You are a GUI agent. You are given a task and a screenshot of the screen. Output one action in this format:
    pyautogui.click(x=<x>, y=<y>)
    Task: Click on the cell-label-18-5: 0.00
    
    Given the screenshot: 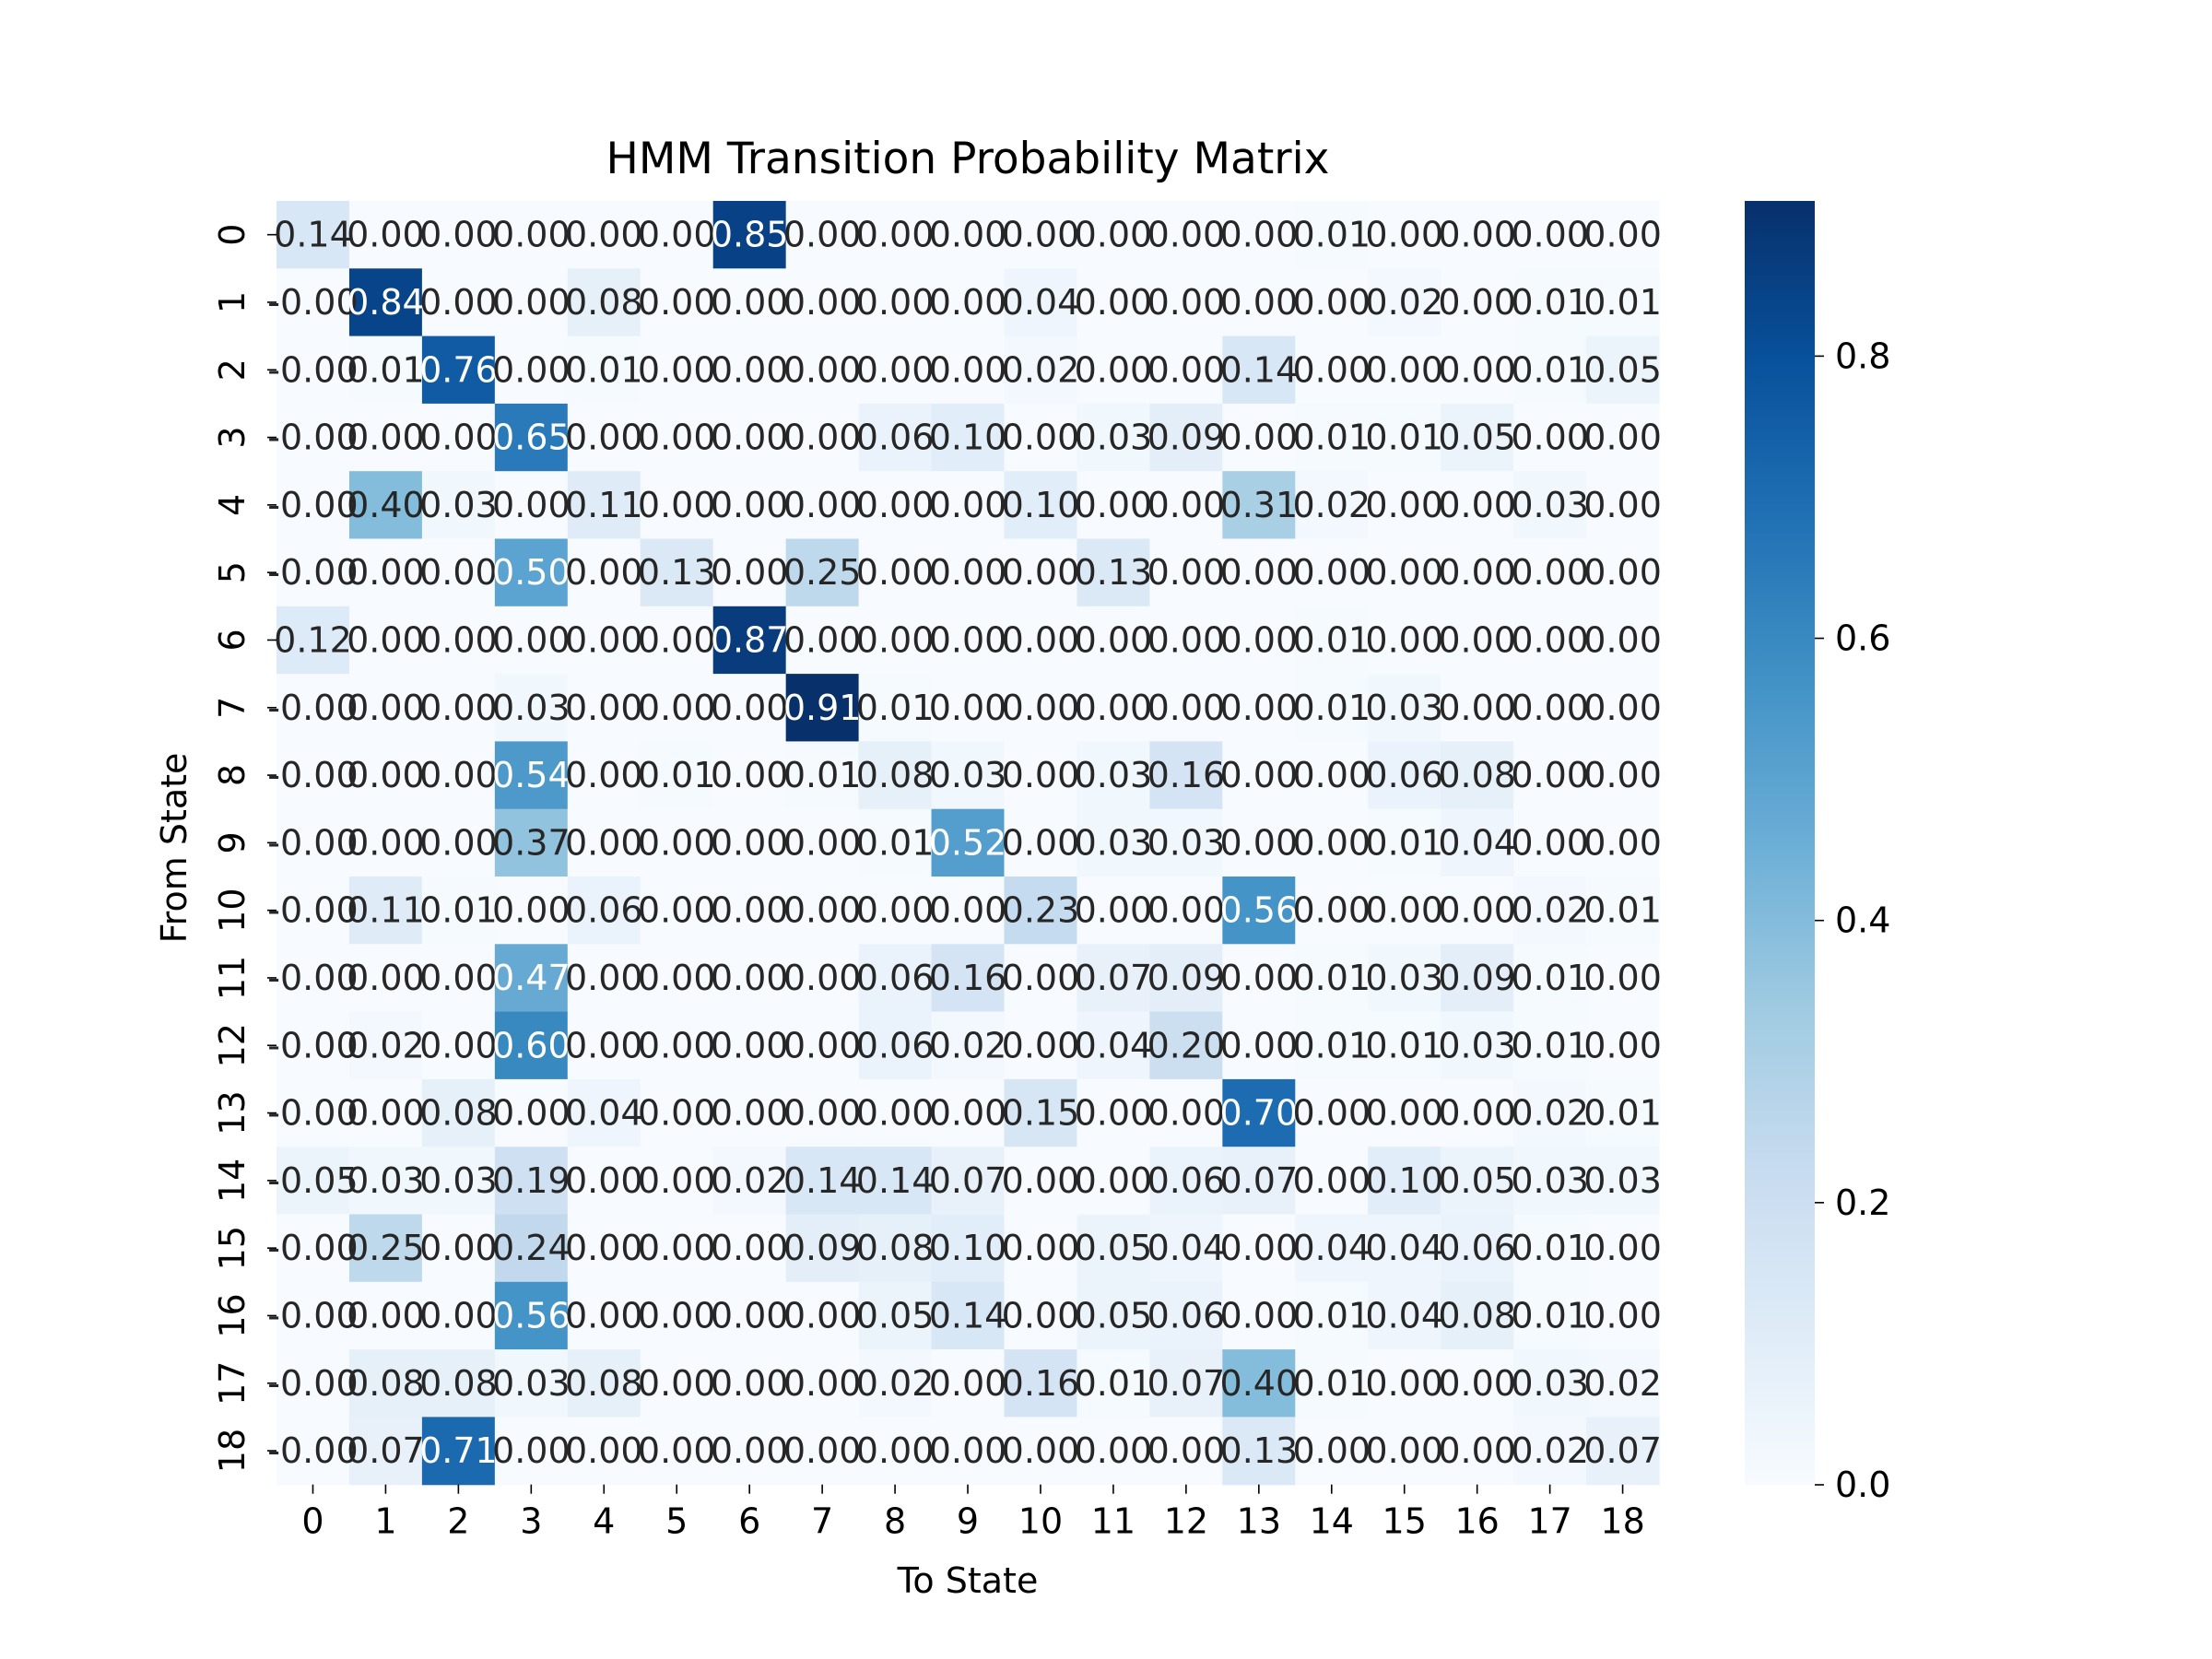 What is the action you would take?
    pyautogui.click(x=677, y=1450)
    